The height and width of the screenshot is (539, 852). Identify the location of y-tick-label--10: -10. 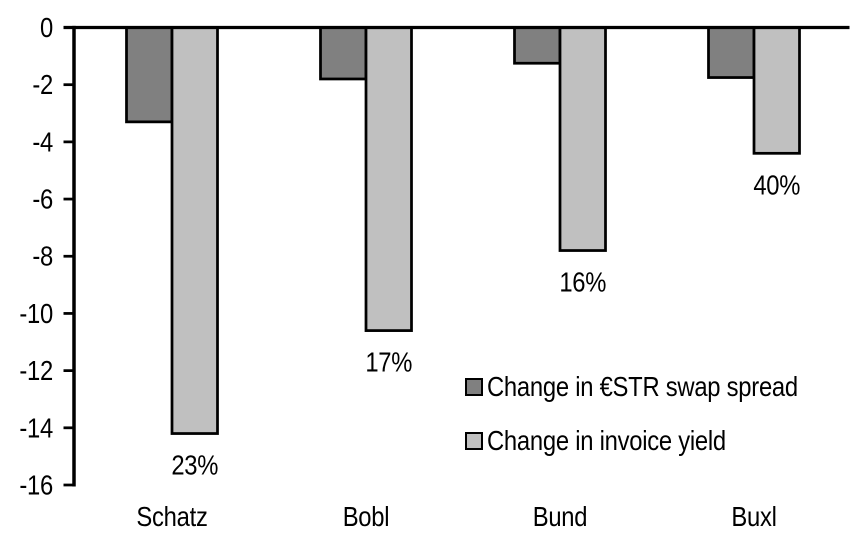
(36, 313).